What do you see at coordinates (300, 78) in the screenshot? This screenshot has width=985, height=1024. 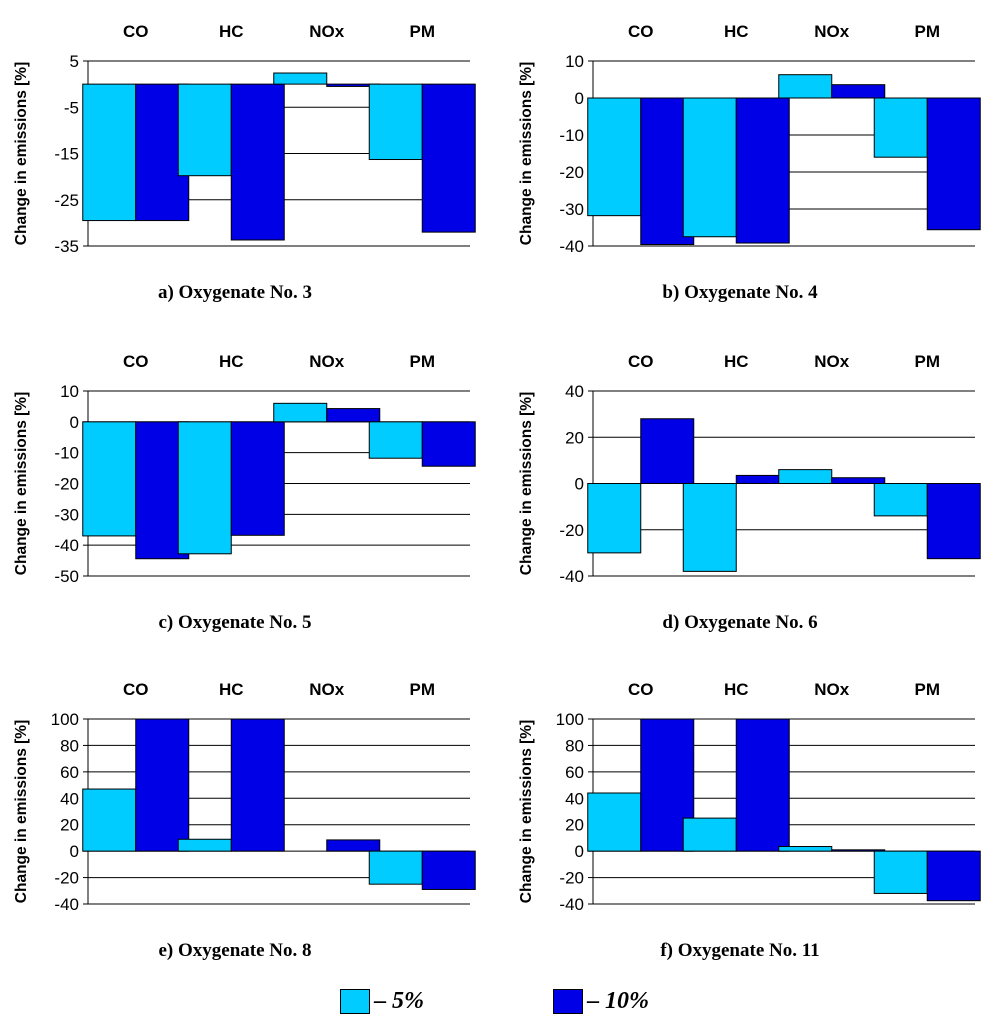 I see `bar-a-nox-5pct` at bounding box center [300, 78].